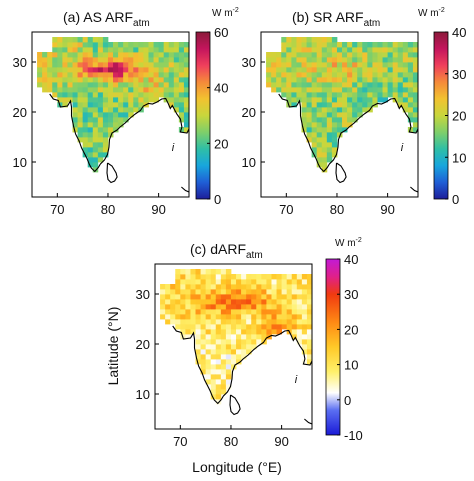 This screenshot has width=474, height=481. Describe the element at coordinates (348, 243) in the screenshot. I see `panel-c-colorbar-unit: W m-2` at that location.